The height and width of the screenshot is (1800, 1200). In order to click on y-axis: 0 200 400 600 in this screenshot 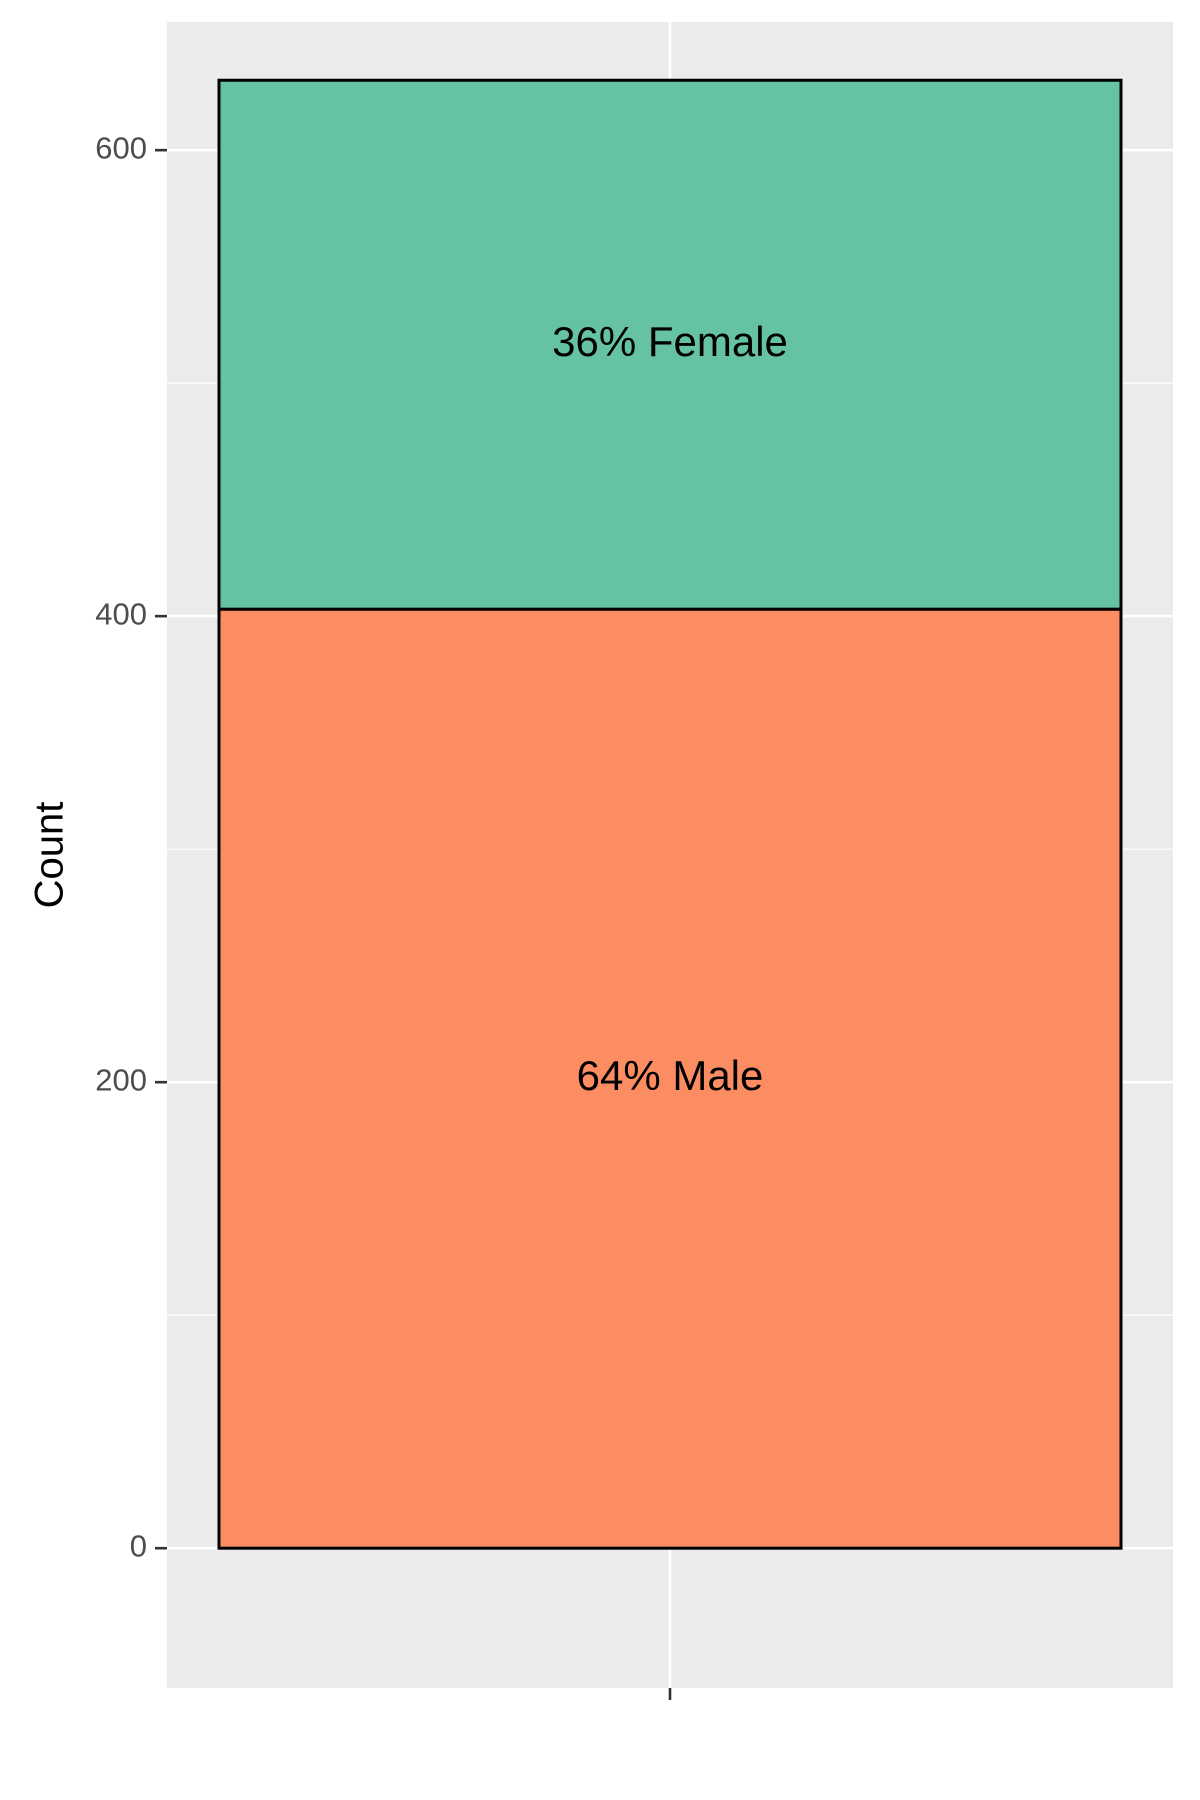, I will do `click(131, 846)`.